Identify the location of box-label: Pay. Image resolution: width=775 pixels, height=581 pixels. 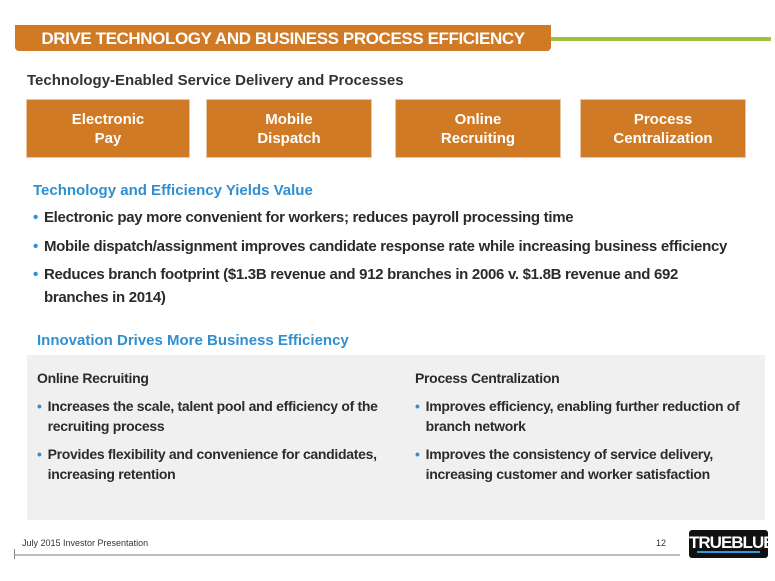
(108, 138).